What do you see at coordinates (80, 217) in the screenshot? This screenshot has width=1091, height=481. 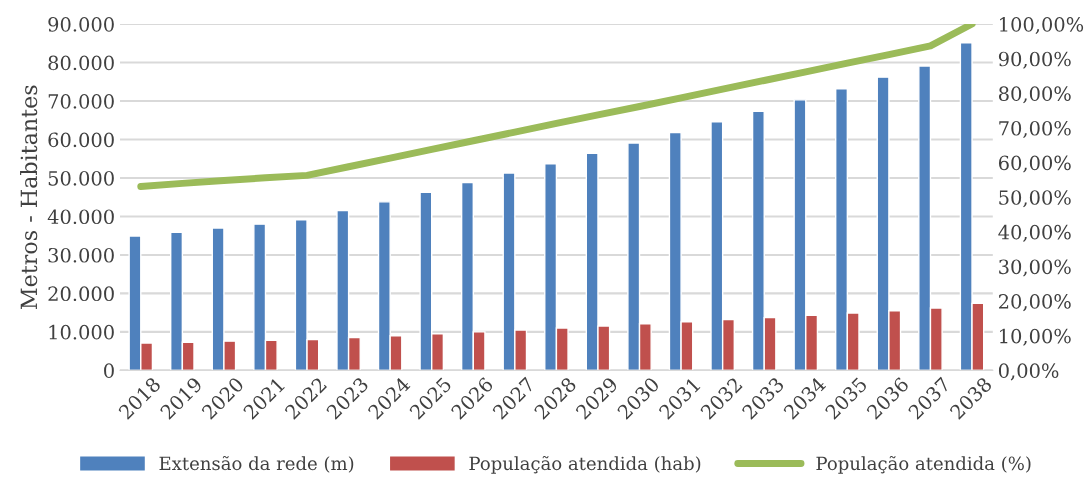 I see `y-tick-label: 40.000` at bounding box center [80, 217].